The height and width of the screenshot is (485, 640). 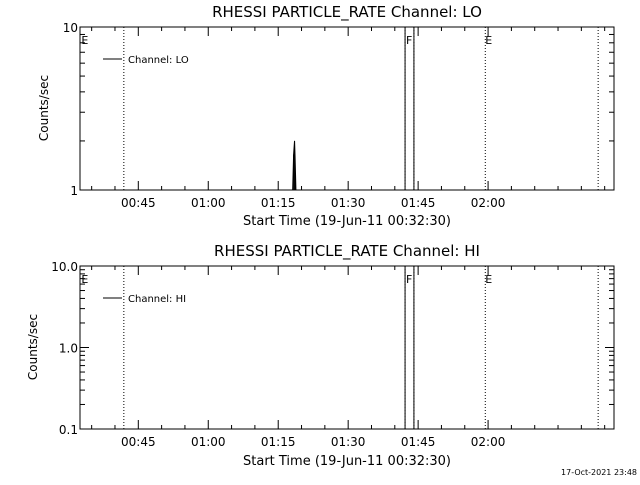 What do you see at coordinates (157, 299) in the screenshot?
I see `legend-label: Channel: HI` at bounding box center [157, 299].